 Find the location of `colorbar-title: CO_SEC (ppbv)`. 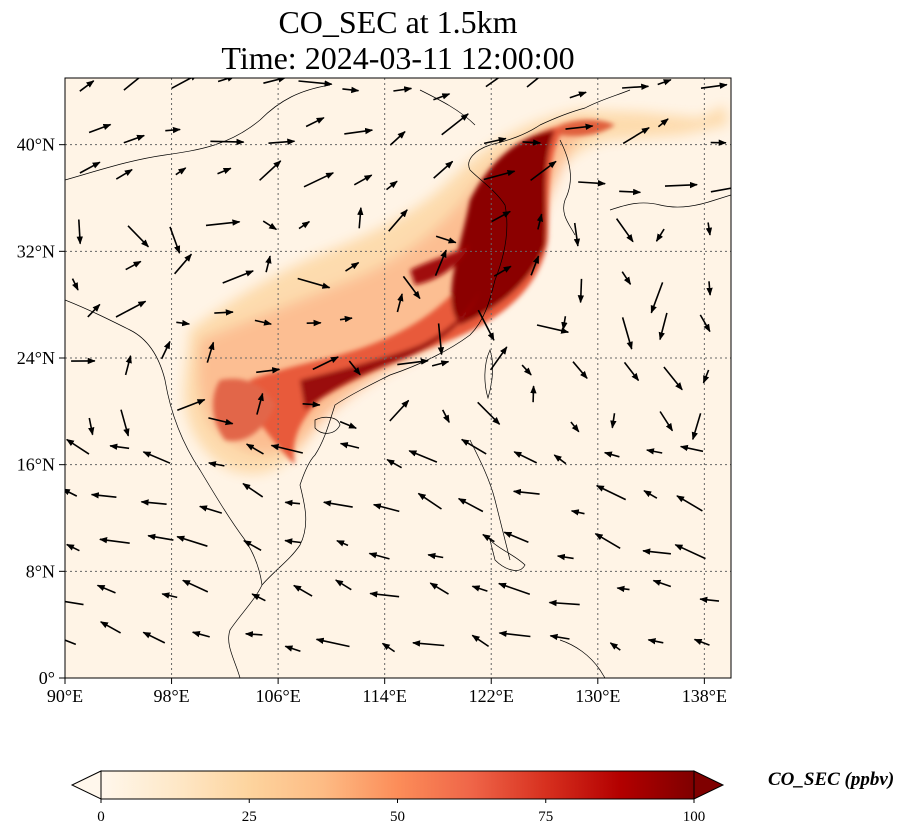

colorbar-title: CO_SEC (ppbv) is located at coordinates (831, 779).